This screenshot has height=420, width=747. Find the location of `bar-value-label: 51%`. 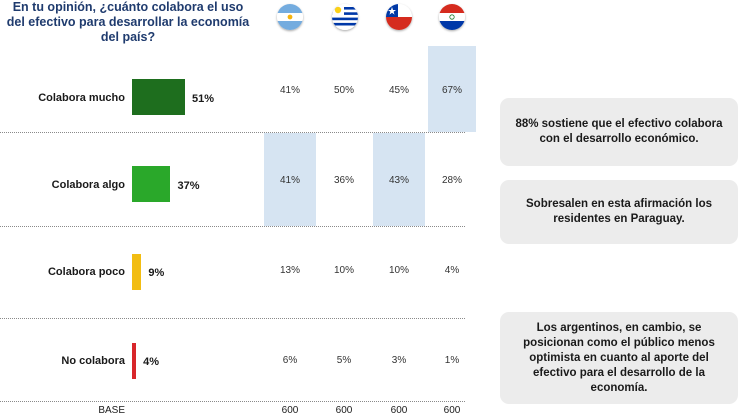

bar-value-label: 51% is located at coordinates (203, 99).